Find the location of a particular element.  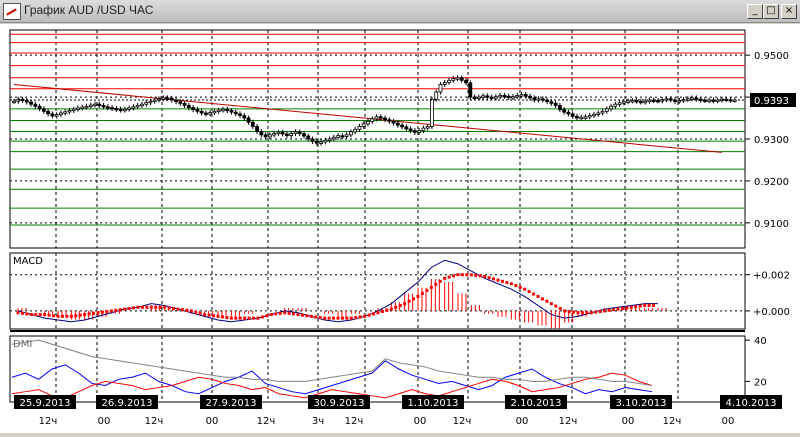

chart-app-icon is located at coordinates (12, 11).